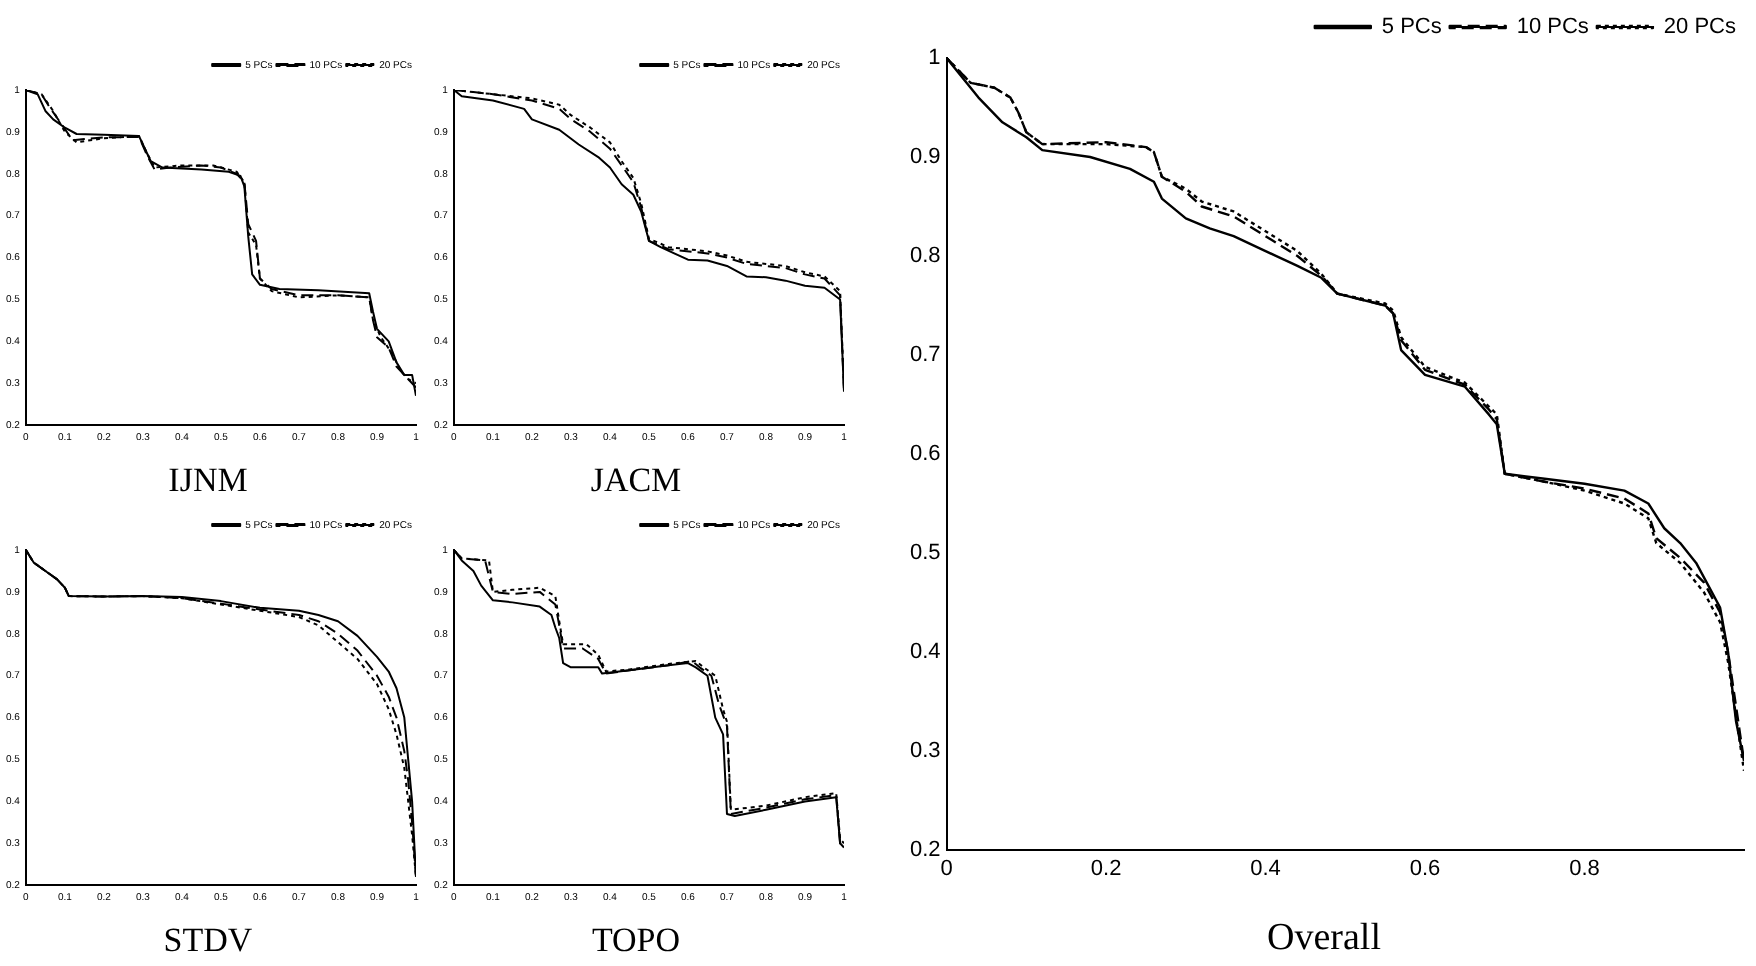 The height and width of the screenshot is (966, 1756). Describe the element at coordinates (636, 939) in the screenshot. I see `text: TOPO` at that location.